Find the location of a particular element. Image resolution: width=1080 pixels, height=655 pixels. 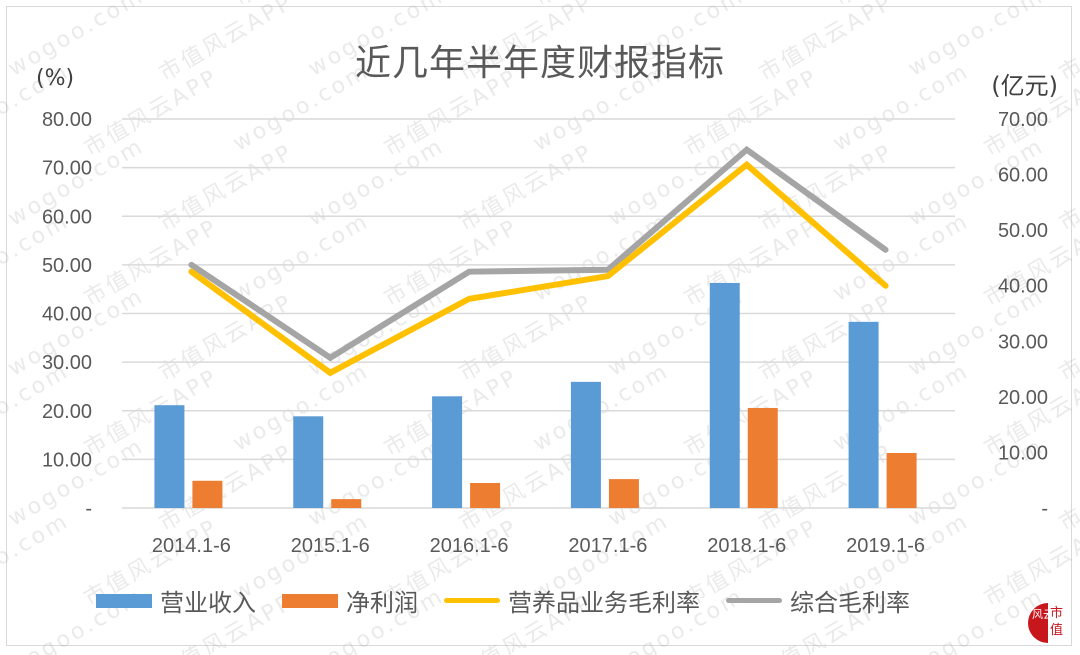

right-tick-label: 50.00 is located at coordinates (1023, 231).